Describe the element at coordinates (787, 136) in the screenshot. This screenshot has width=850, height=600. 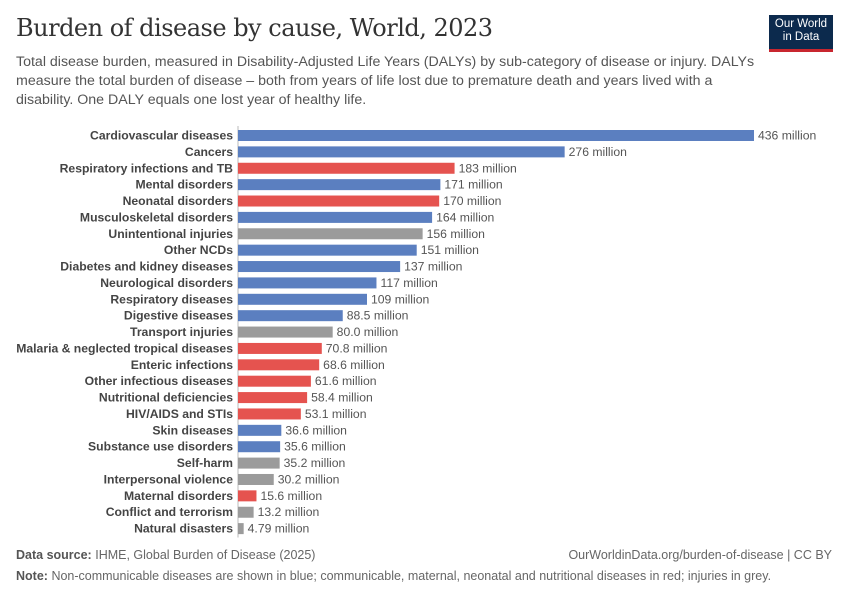
I see `value-label: 436 million` at that location.